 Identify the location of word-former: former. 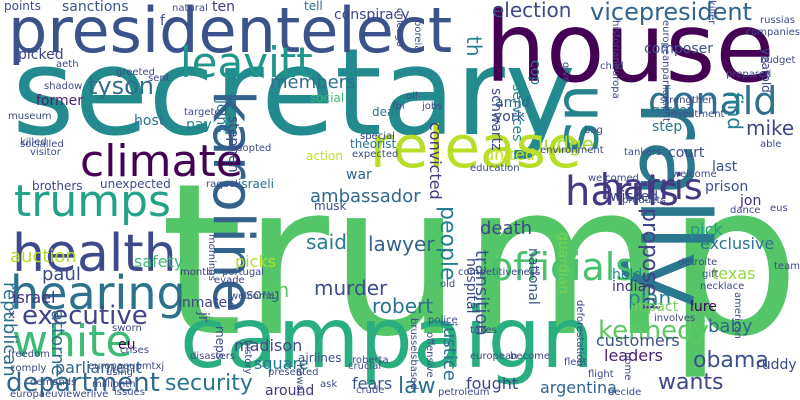
(60, 101).